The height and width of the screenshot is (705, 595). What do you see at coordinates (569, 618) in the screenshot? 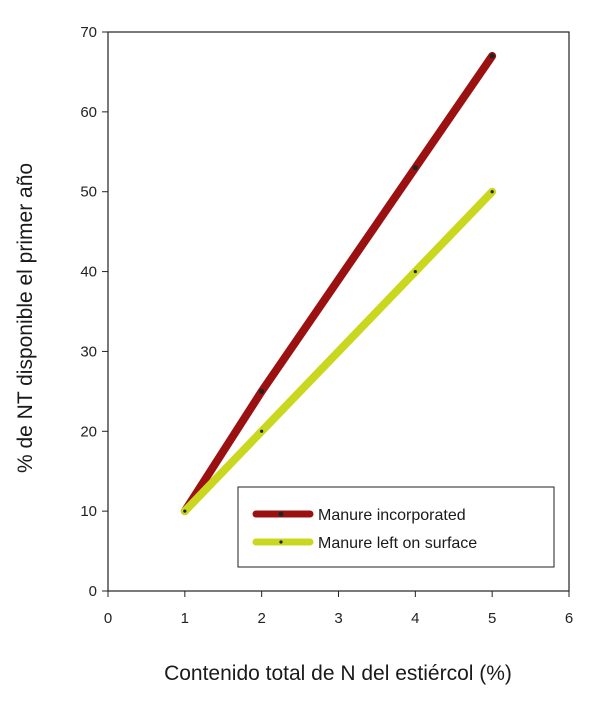
I see `x-tick-label: 6` at bounding box center [569, 618].